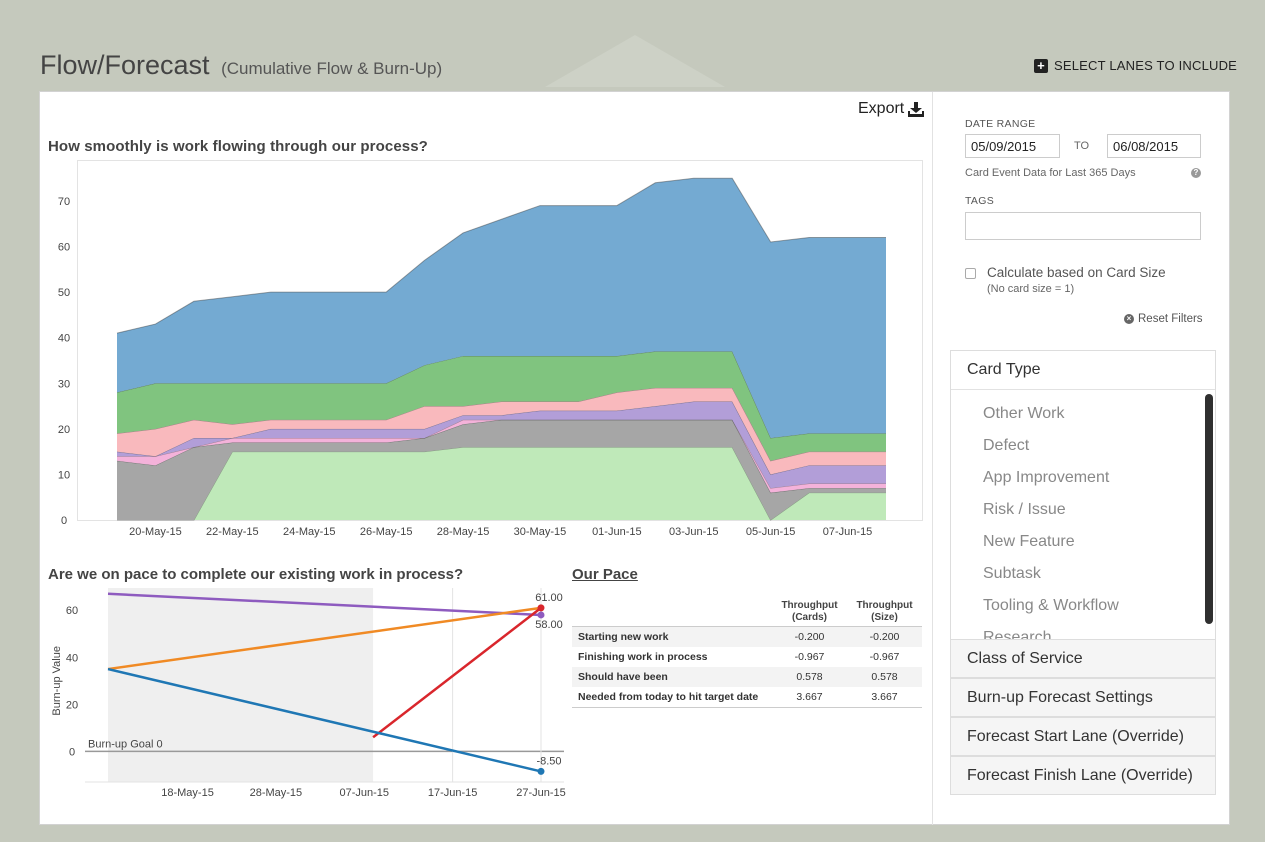 The width and height of the screenshot is (1265, 842). What do you see at coordinates (386, 532) in the screenshot?
I see `x-tick-label: 26-May-15` at bounding box center [386, 532].